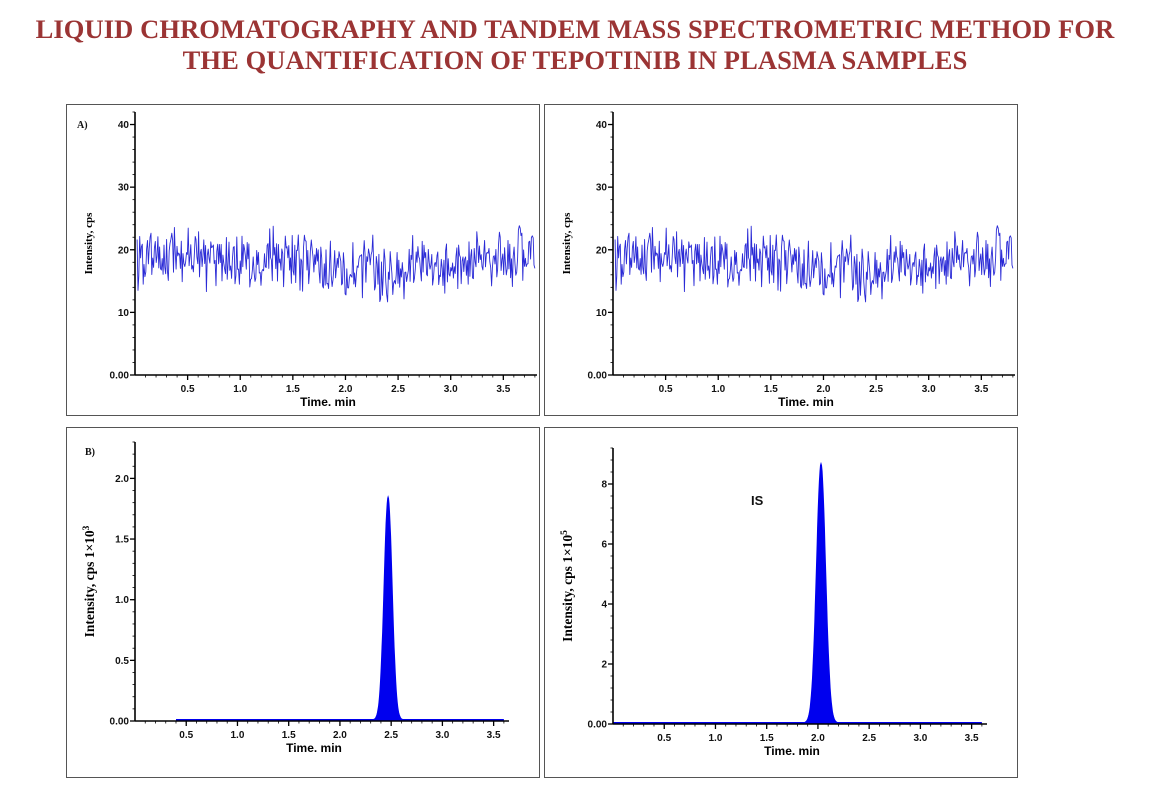 This screenshot has width=1150, height=790. What do you see at coordinates (90, 452) in the screenshot?
I see `panel-label: B)` at bounding box center [90, 452].